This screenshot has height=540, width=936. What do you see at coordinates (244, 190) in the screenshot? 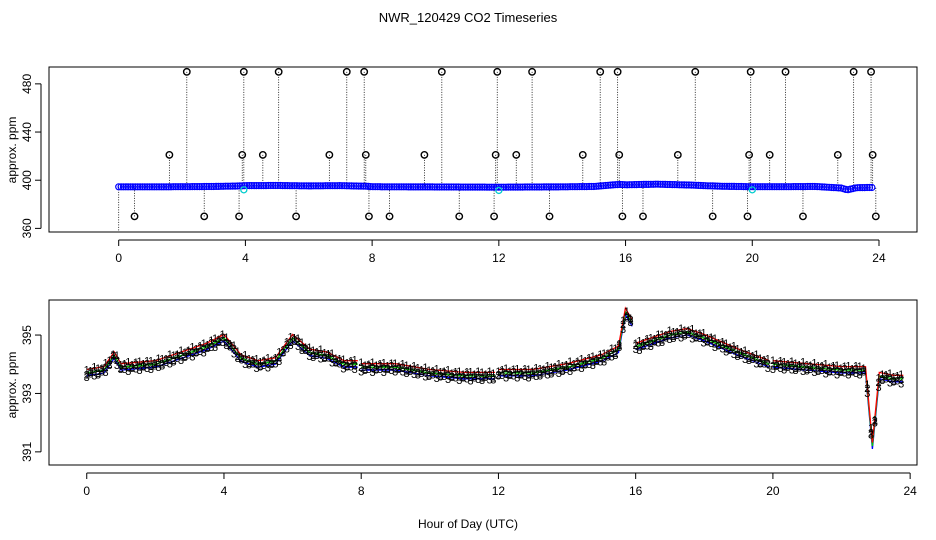
I see `top-cyan-point` at bounding box center [244, 190].